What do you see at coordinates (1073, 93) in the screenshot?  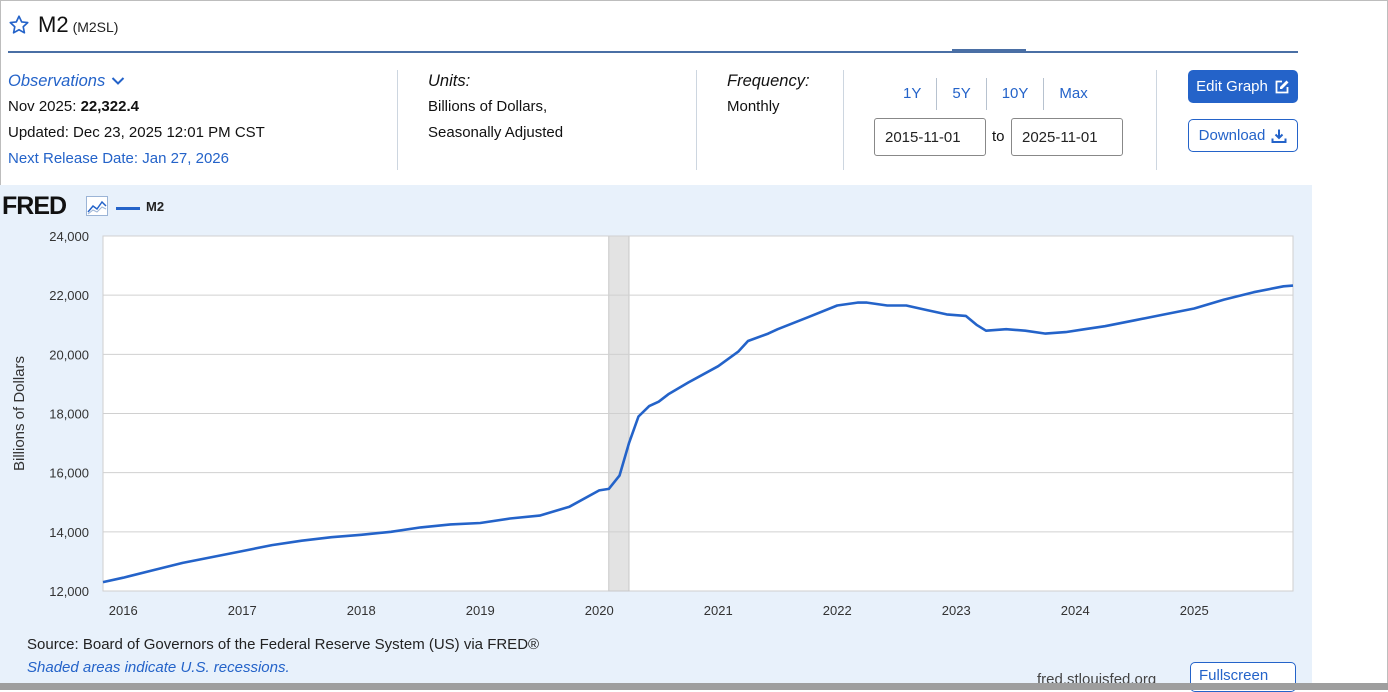 I see `range-max-button: Max` at bounding box center [1073, 93].